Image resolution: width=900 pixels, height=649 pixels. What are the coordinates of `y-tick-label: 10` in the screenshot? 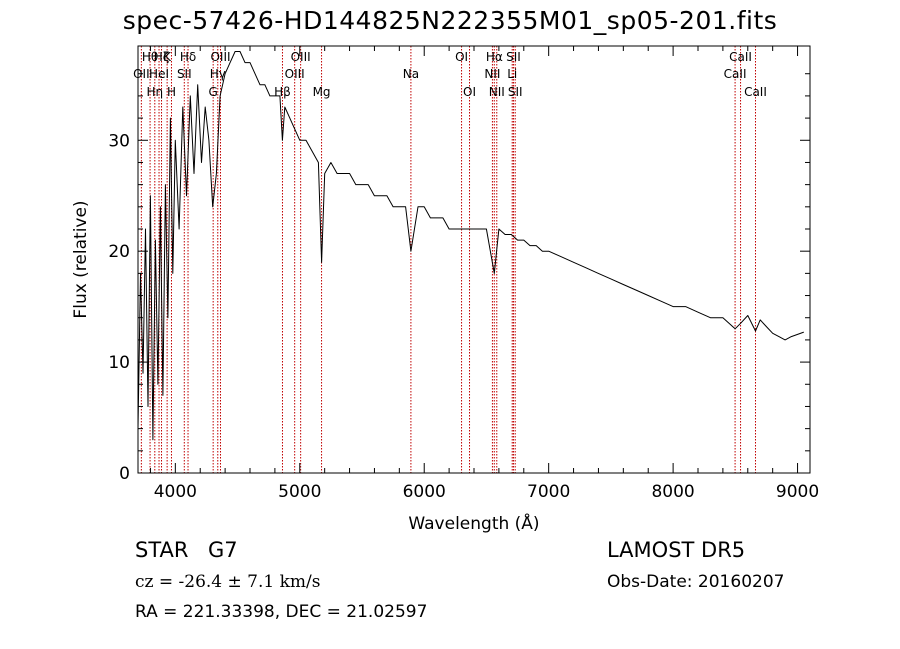 It's located at (119, 363).